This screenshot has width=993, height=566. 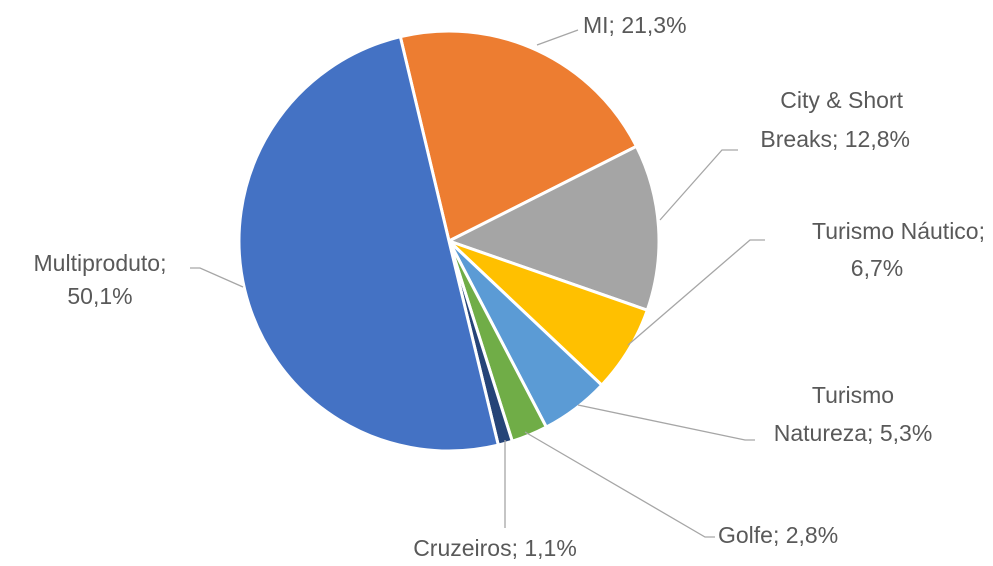 I want to click on data-label: 6,7%, so click(x=877, y=268).